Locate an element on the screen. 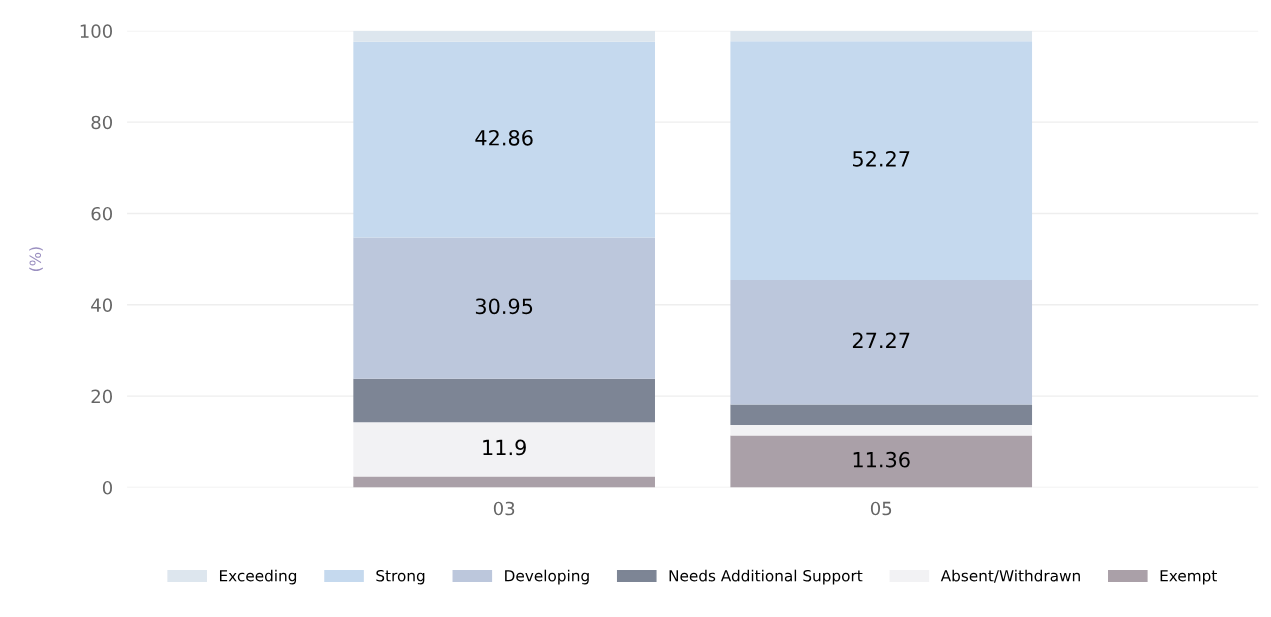  legend-label: Exempt is located at coordinates (1188, 577).